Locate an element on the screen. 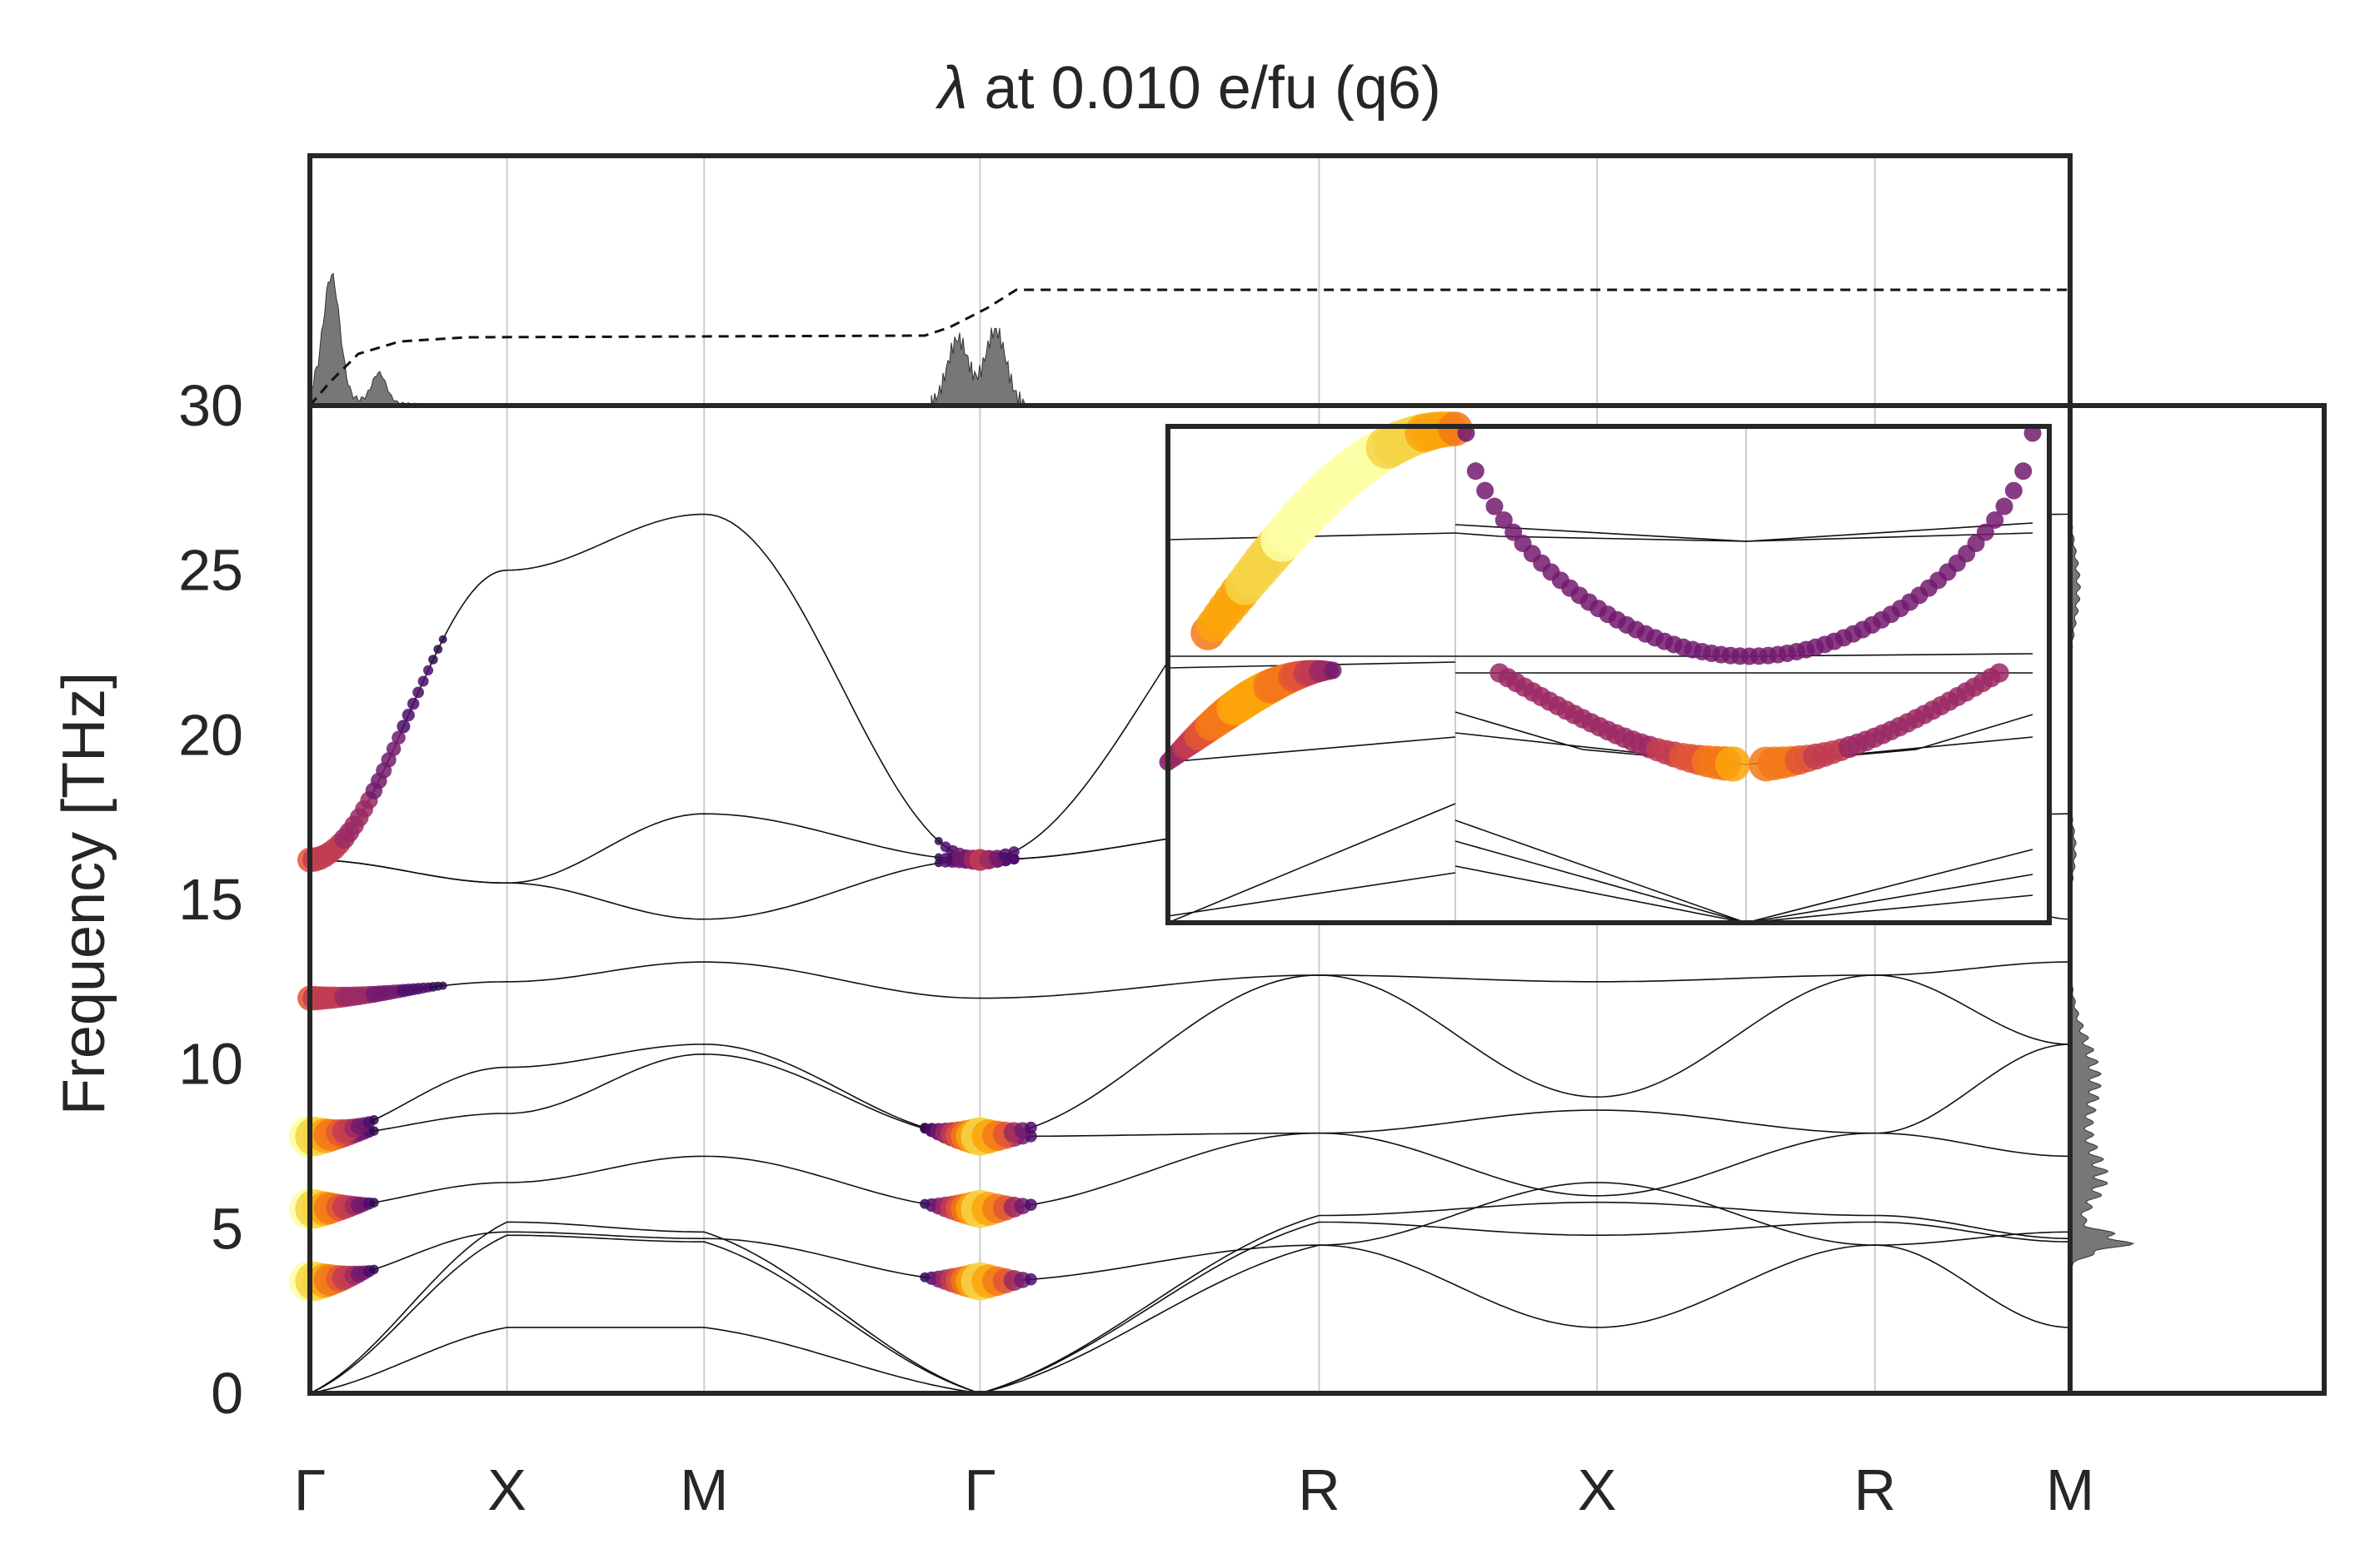 Image resolution: width=2380 pixels, height=1559 pixels. y-tick-label: 0 is located at coordinates (227, 1393).